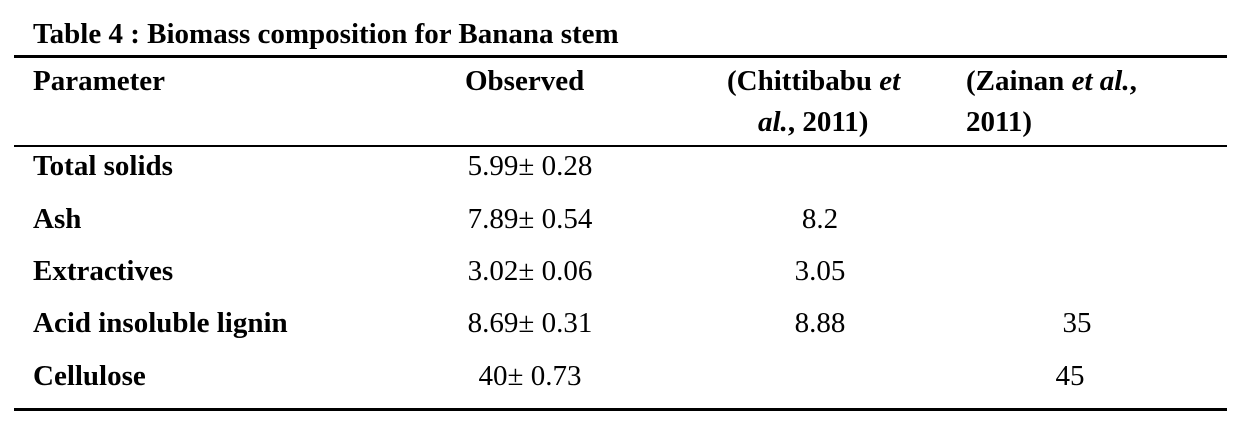 This screenshot has height=427, width=1250. I want to click on header-chittibabu-year: , 2011), so click(828, 122).